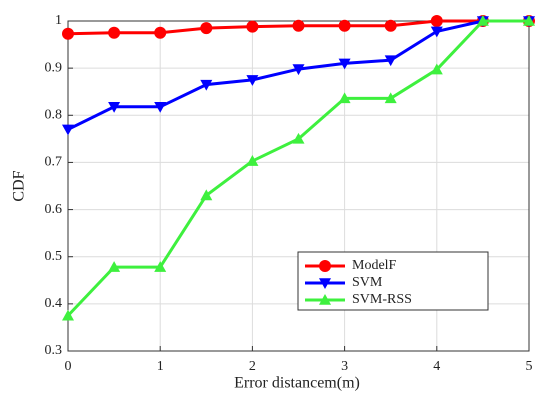 This screenshot has width=550, height=402. Describe the element at coordinates (54, 162) in the screenshot. I see `y-tick-label: 0.7` at that location.